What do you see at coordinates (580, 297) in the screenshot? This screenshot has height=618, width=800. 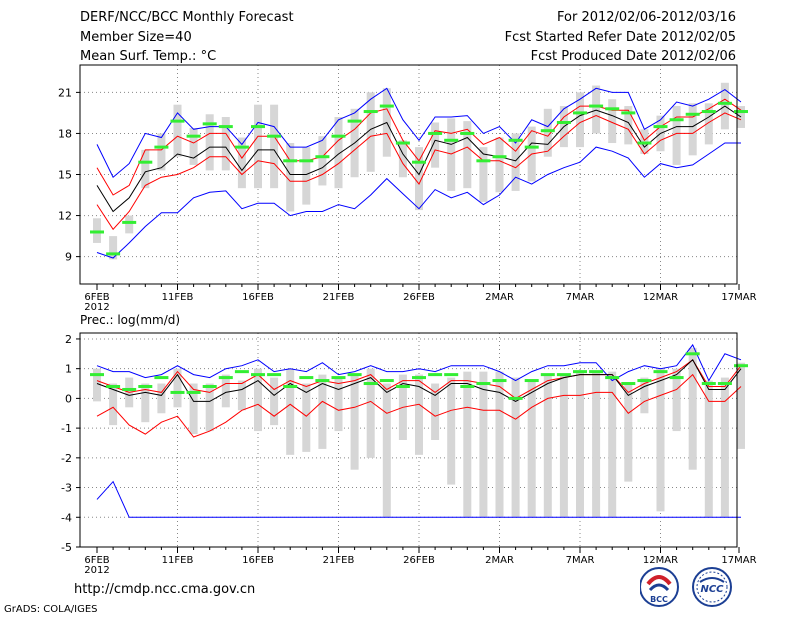 I see `x-tick-label: 7MAR` at bounding box center [580, 297].